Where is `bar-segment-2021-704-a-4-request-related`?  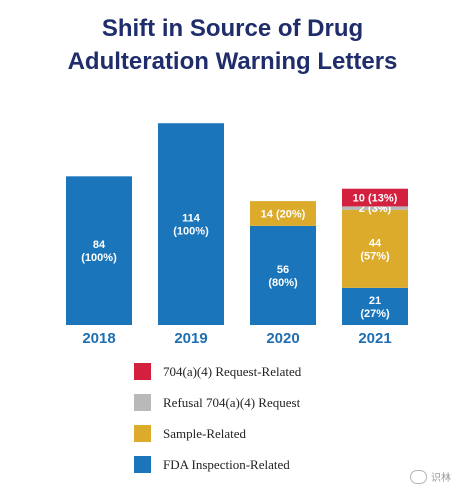
bar-segment-2021-704-a-4-request-related is located at coordinates (375, 197).